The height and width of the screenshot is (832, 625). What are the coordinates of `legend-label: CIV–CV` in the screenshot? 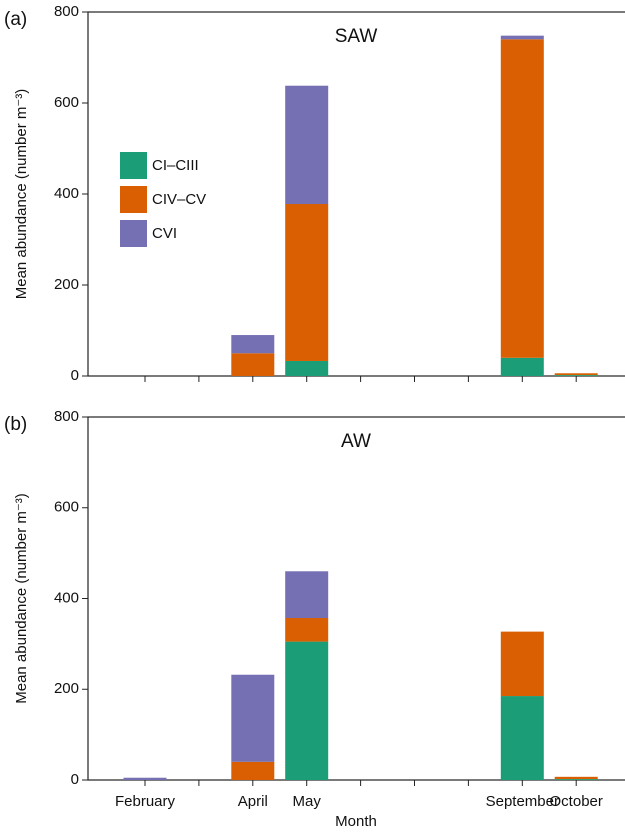 It's located at (179, 199).